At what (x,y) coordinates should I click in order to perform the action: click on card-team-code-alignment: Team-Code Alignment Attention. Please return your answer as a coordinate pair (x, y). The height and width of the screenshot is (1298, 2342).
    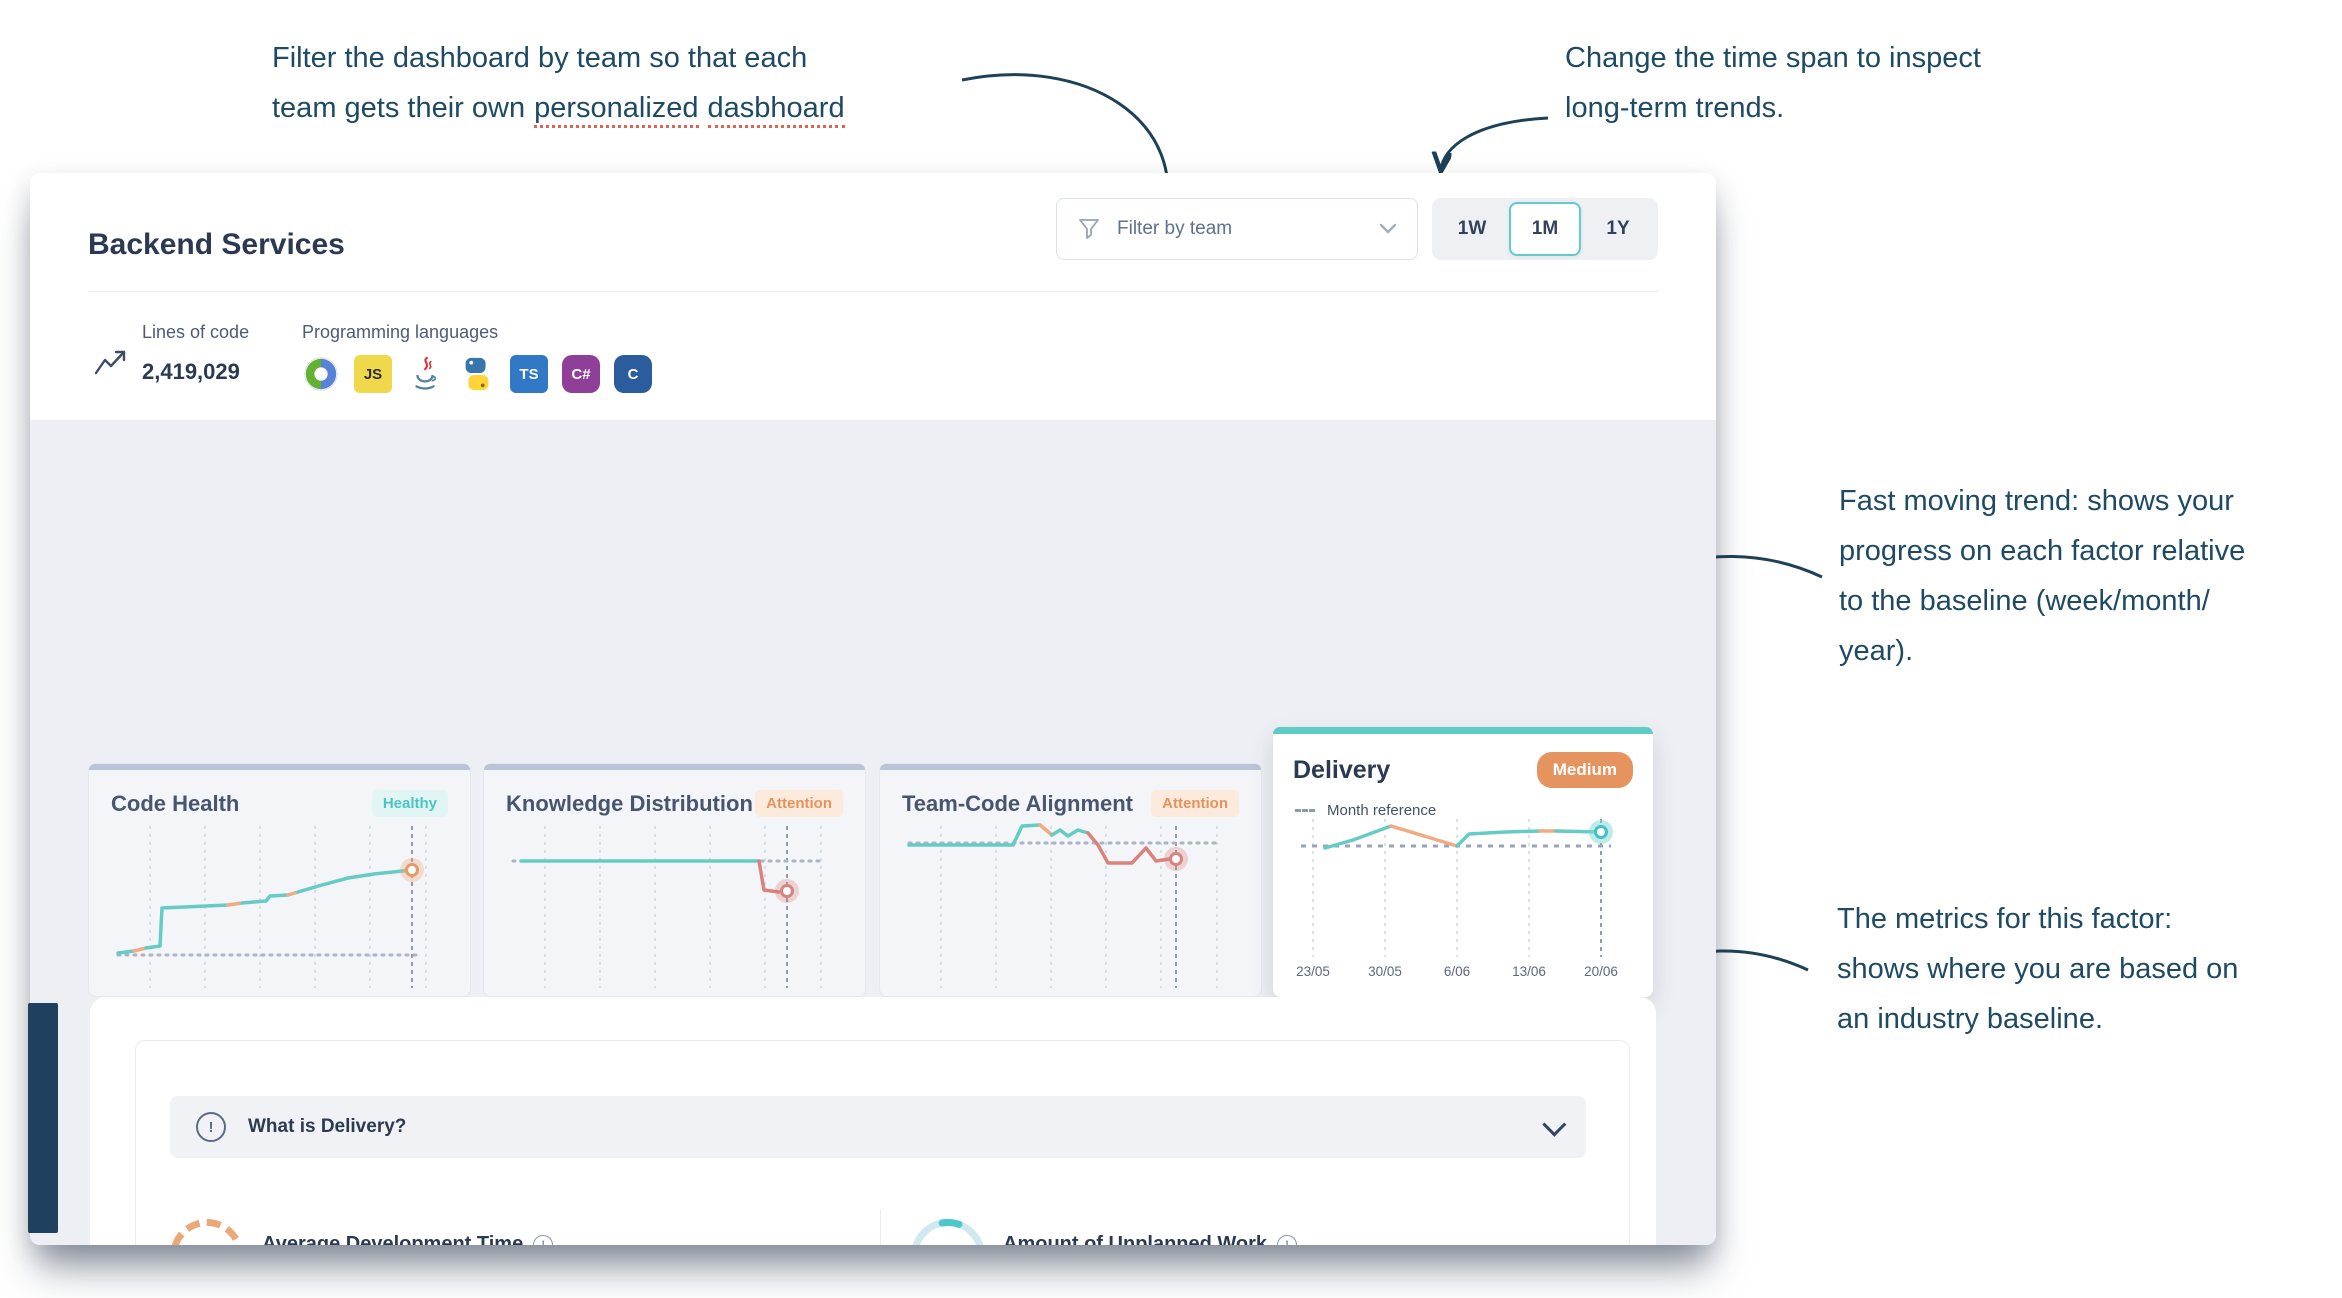
    Looking at the image, I should click on (1070, 880).